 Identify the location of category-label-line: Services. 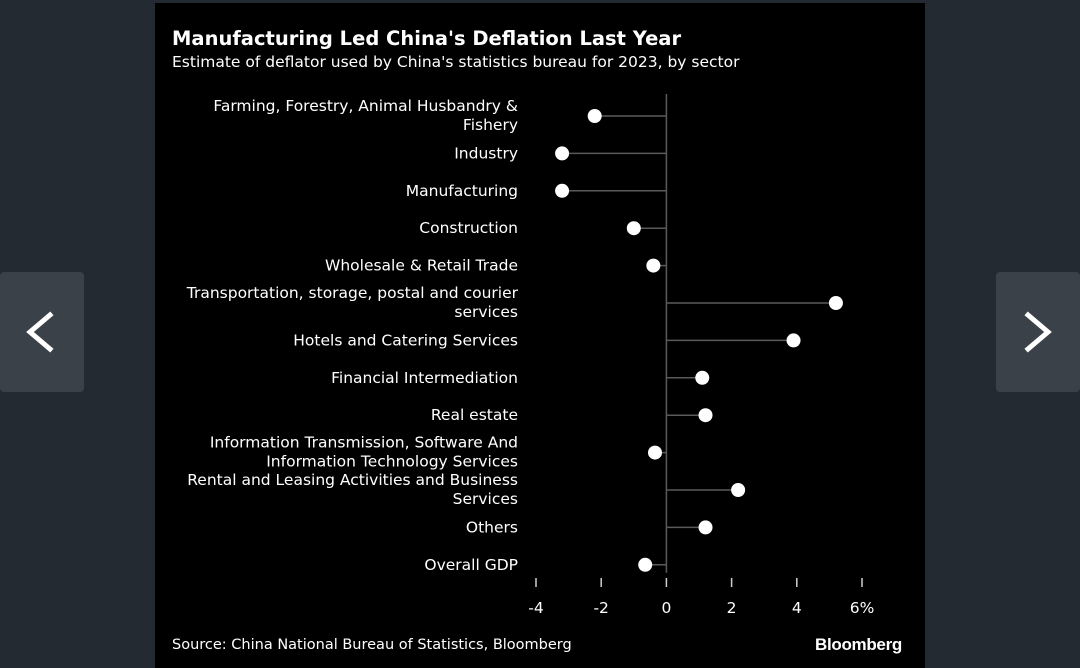
(485, 499).